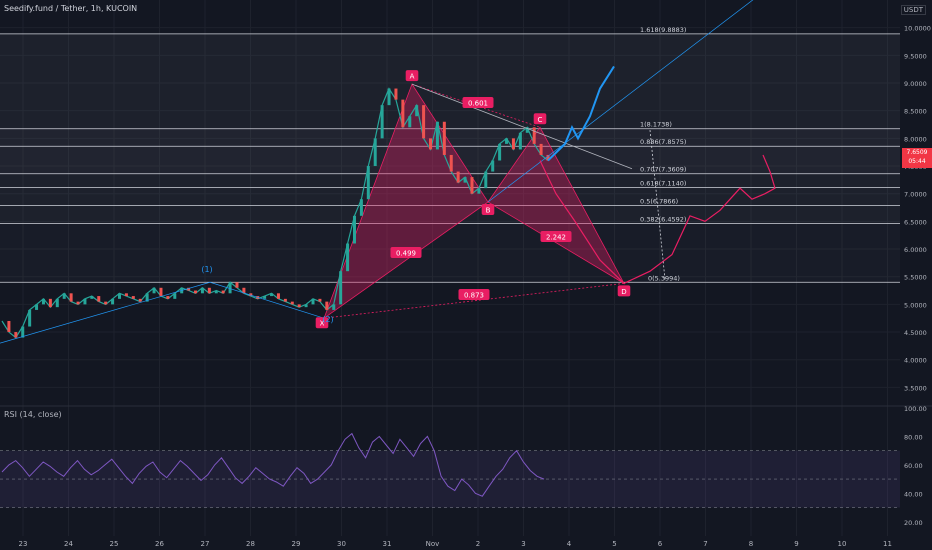  What do you see at coordinates (250, 544) in the screenshot?
I see `x-tick-label: 28` at bounding box center [250, 544].